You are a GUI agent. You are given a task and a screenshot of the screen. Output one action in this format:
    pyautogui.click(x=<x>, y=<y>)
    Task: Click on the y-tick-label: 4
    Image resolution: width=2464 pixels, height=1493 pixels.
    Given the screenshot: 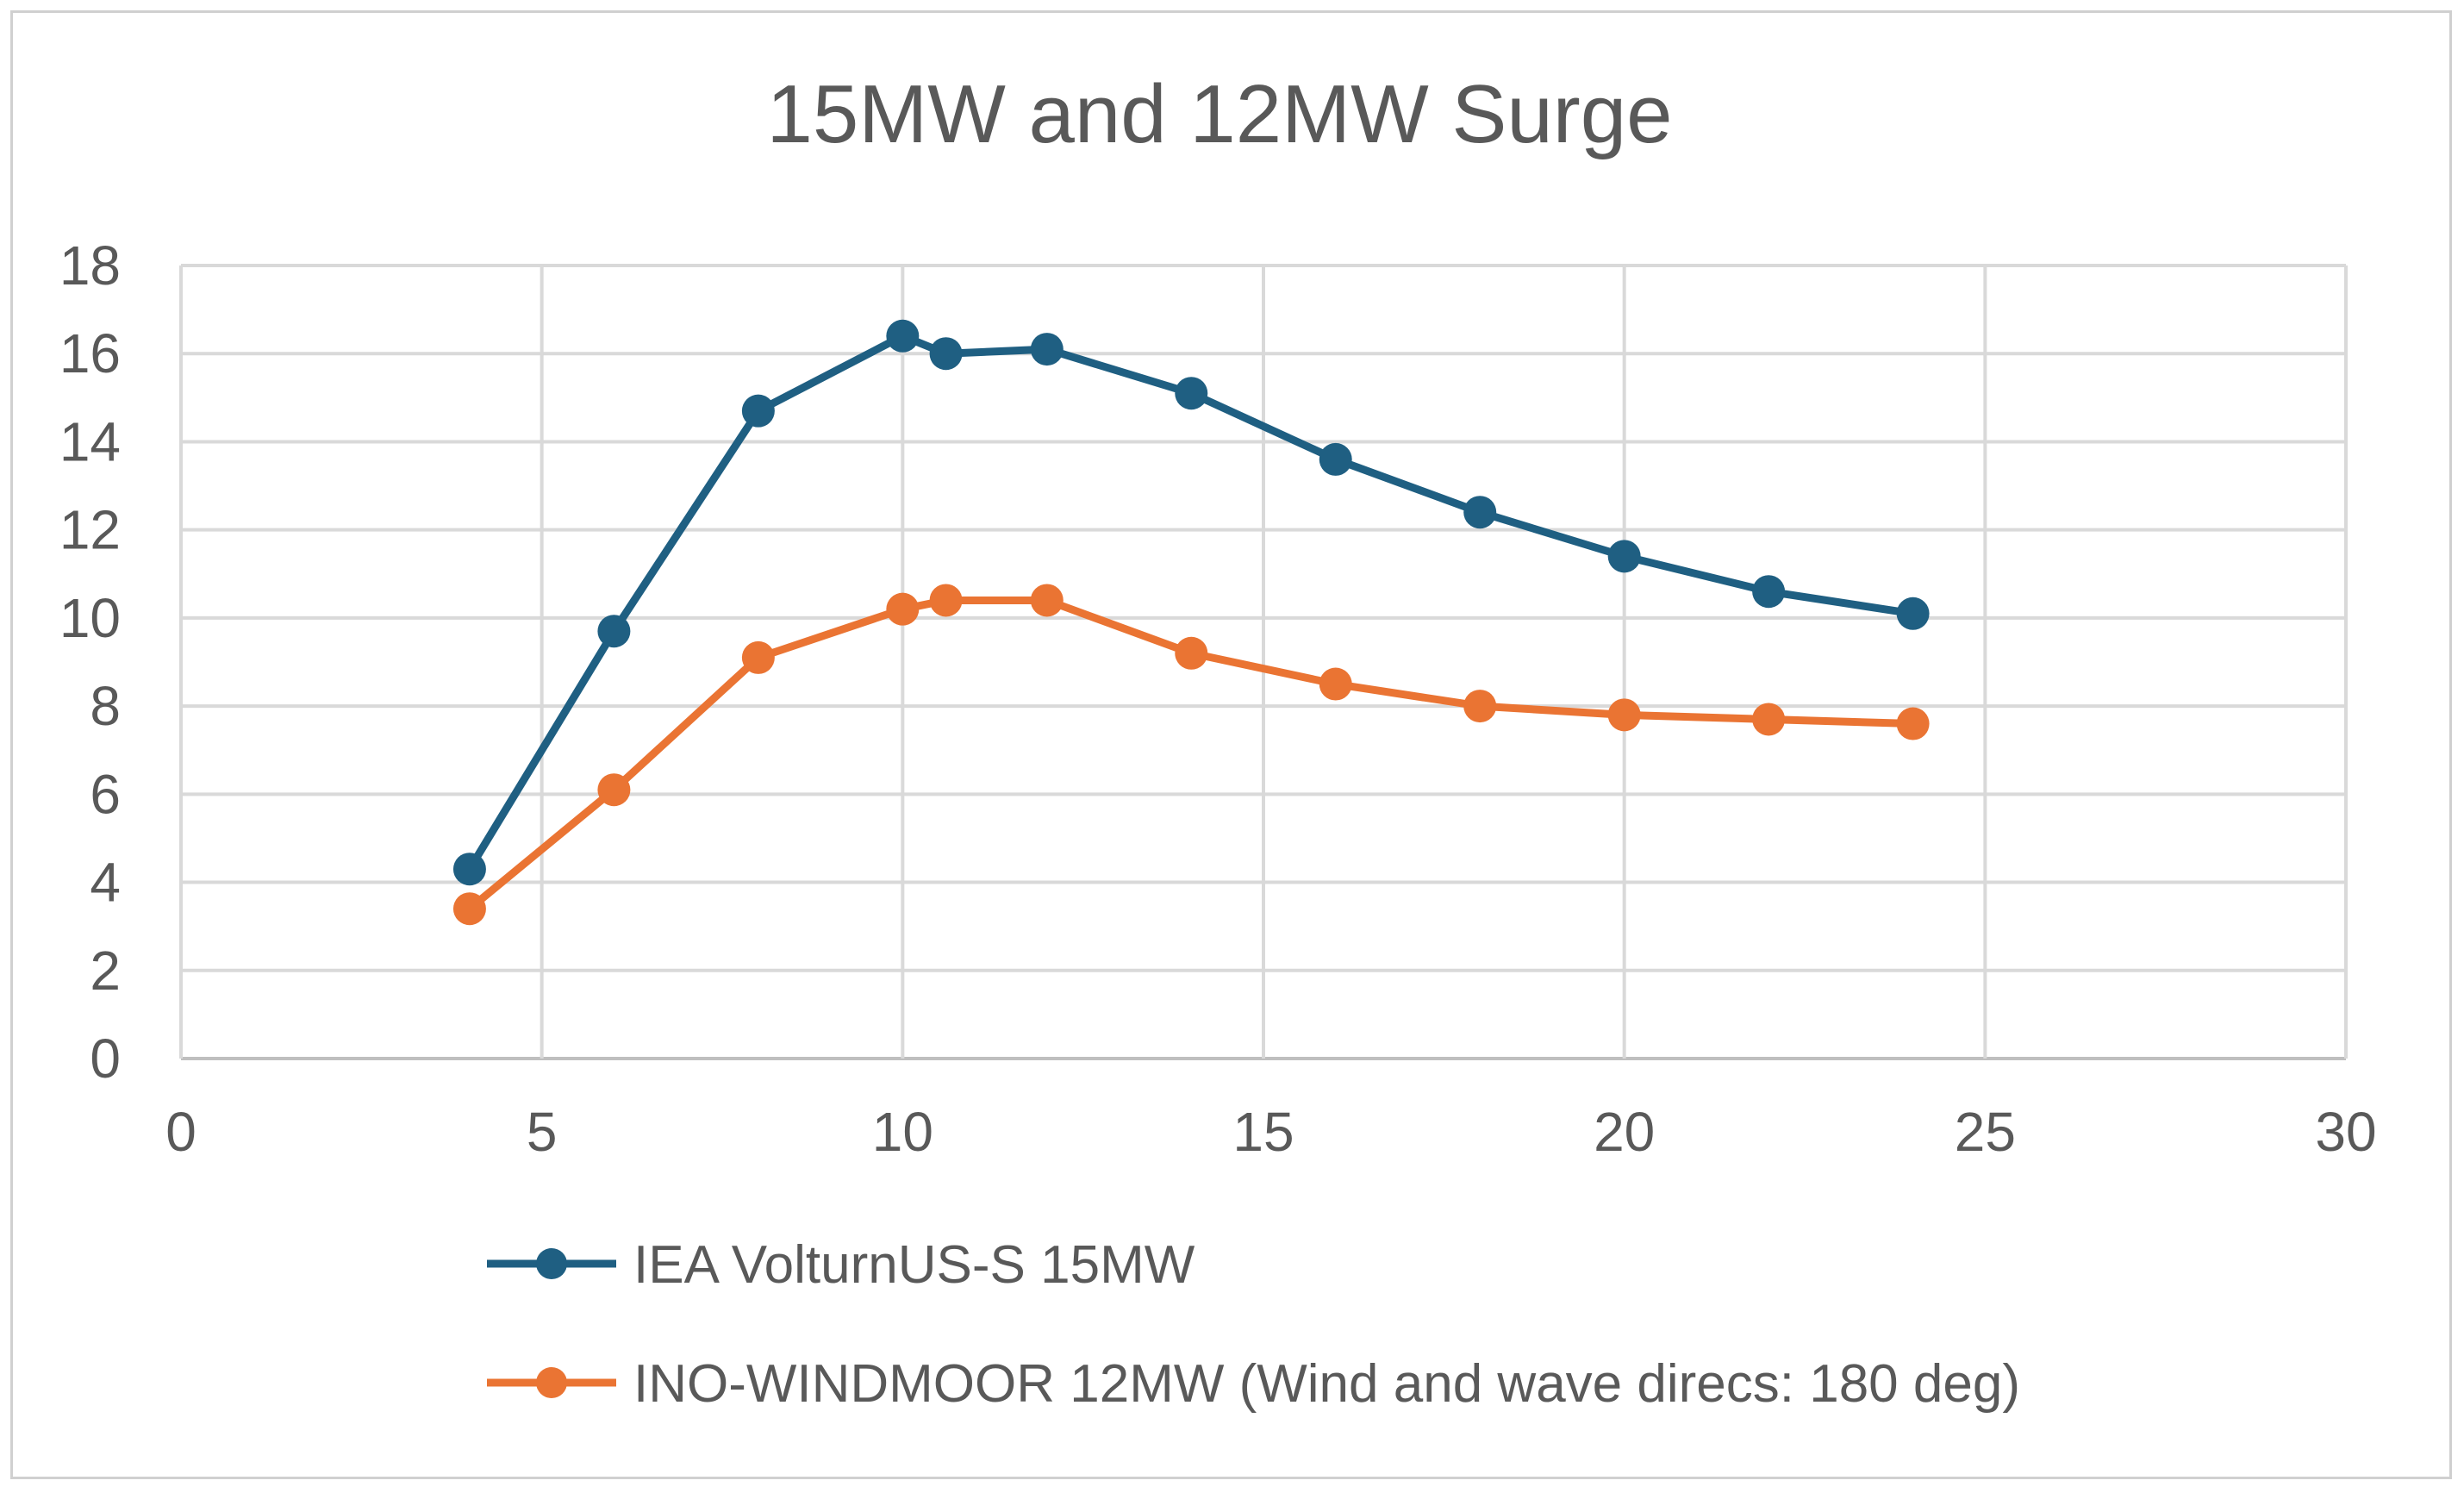 What is the action you would take?
    pyautogui.click(x=105, y=883)
    